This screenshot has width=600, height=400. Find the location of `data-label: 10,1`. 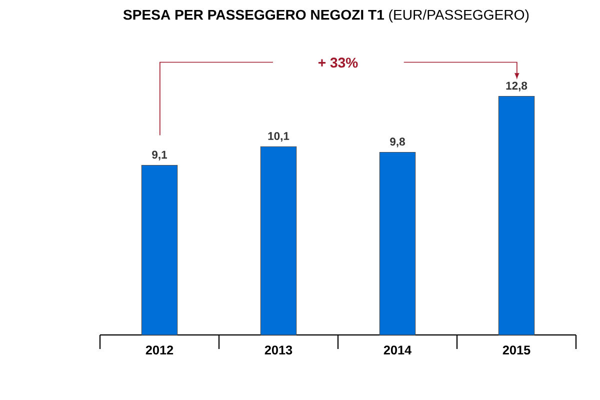

data-label: 10,1 is located at coordinates (279, 137).